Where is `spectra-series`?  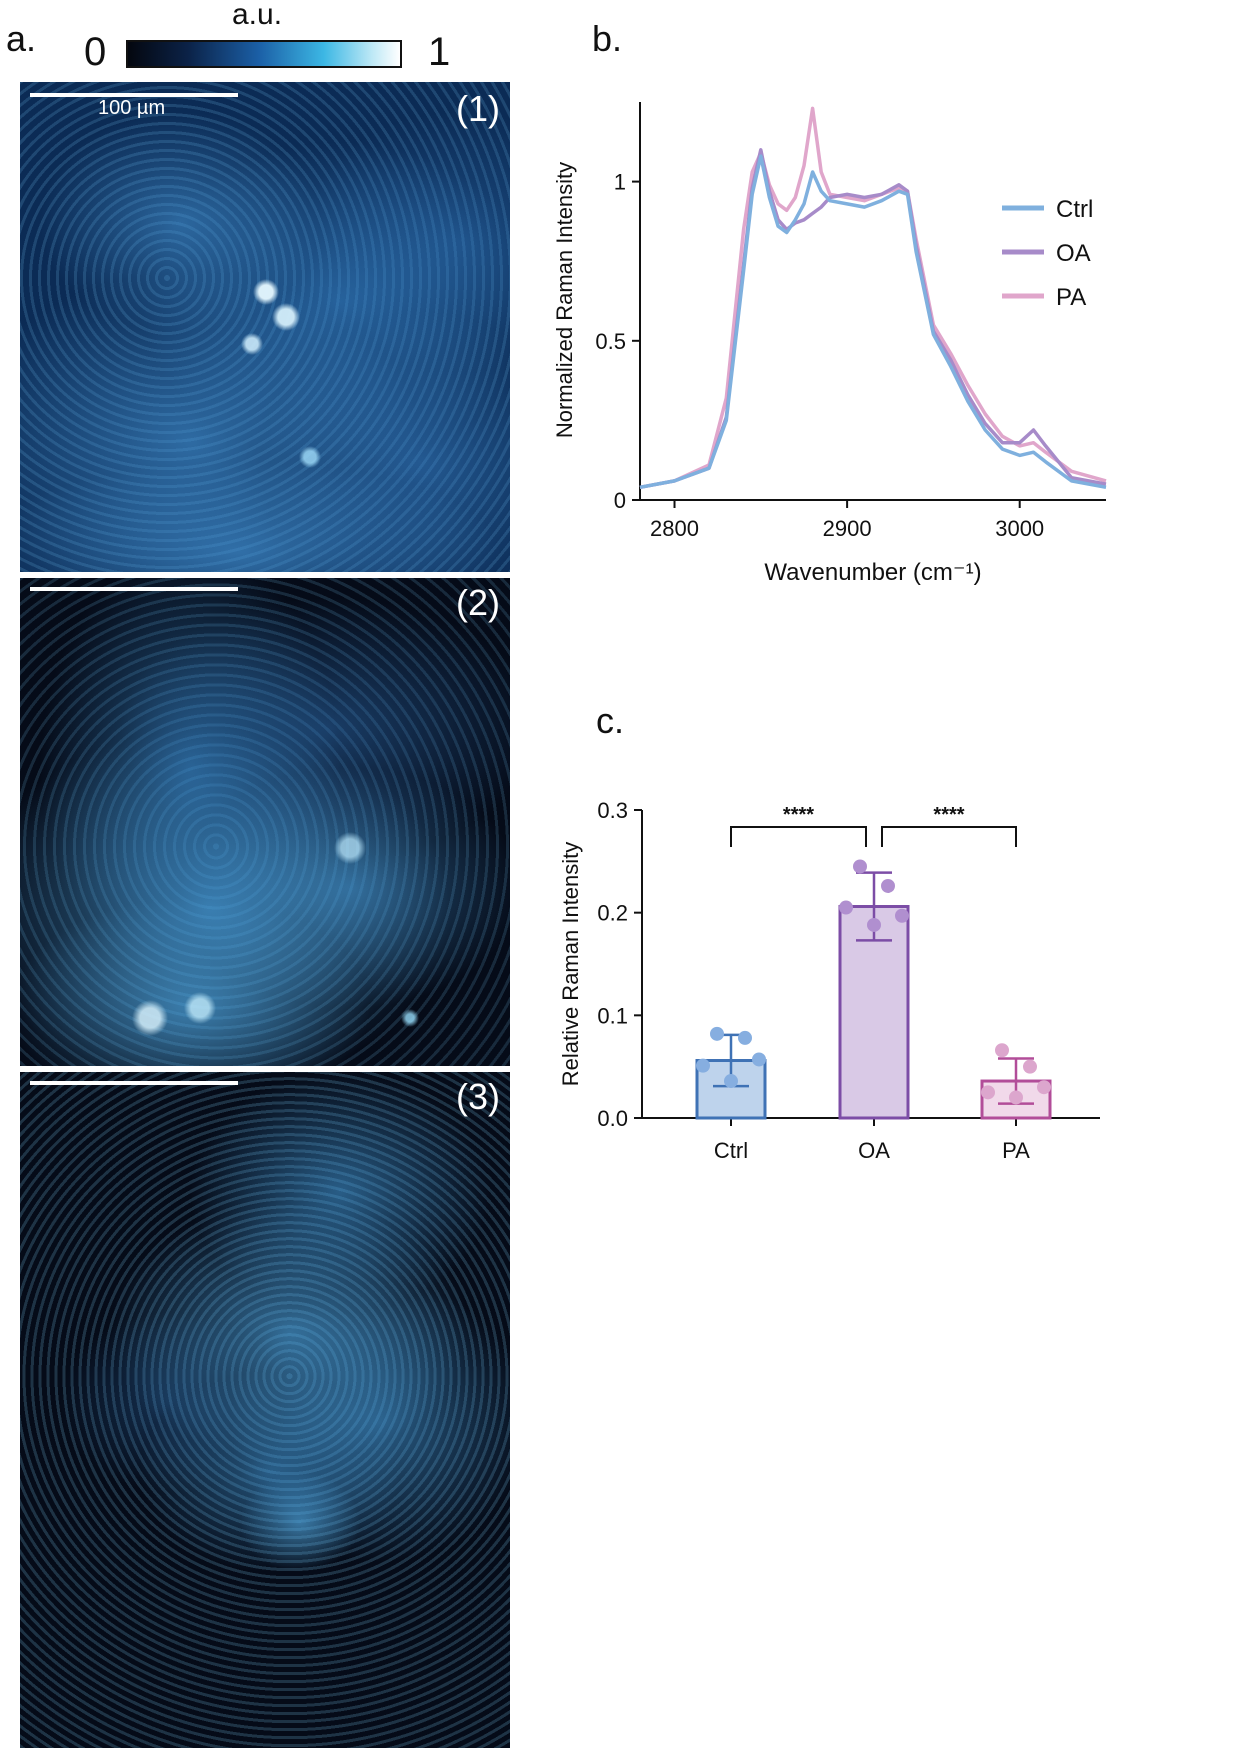 spectra-series is located at coordinates (873, 298).